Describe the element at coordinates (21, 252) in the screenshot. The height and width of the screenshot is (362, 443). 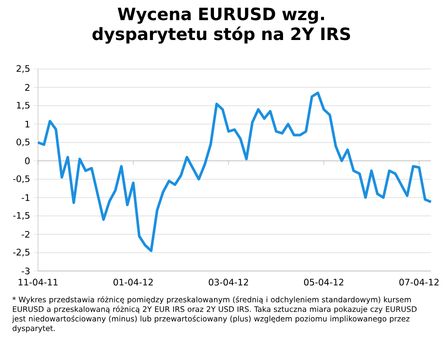
I see `y-tick-label: -2,5` at that location.